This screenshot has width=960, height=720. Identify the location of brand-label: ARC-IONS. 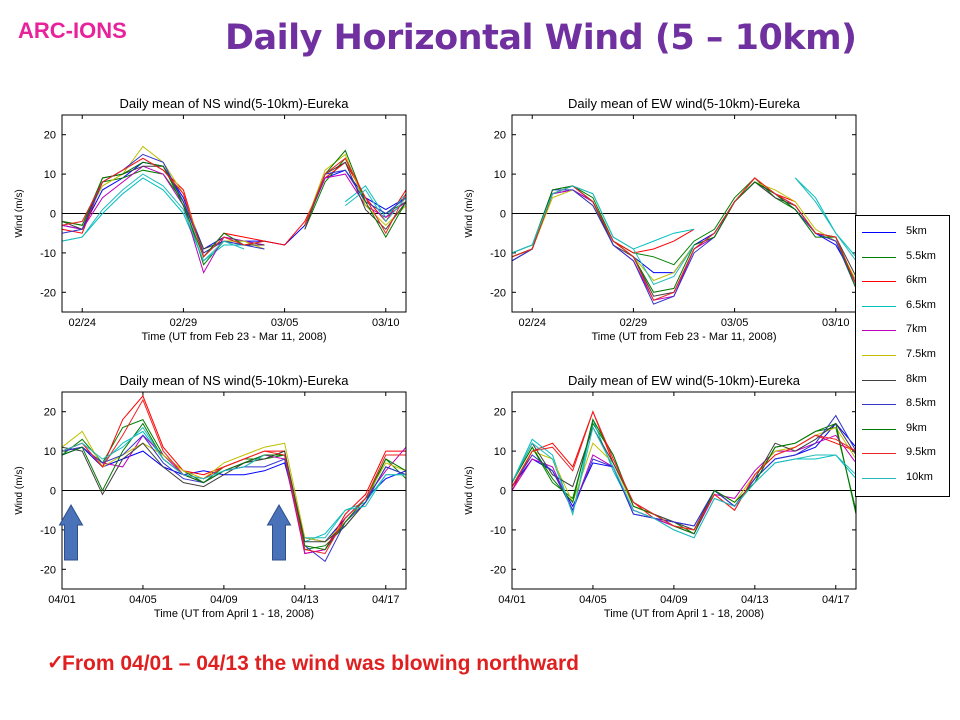
(72, 30).